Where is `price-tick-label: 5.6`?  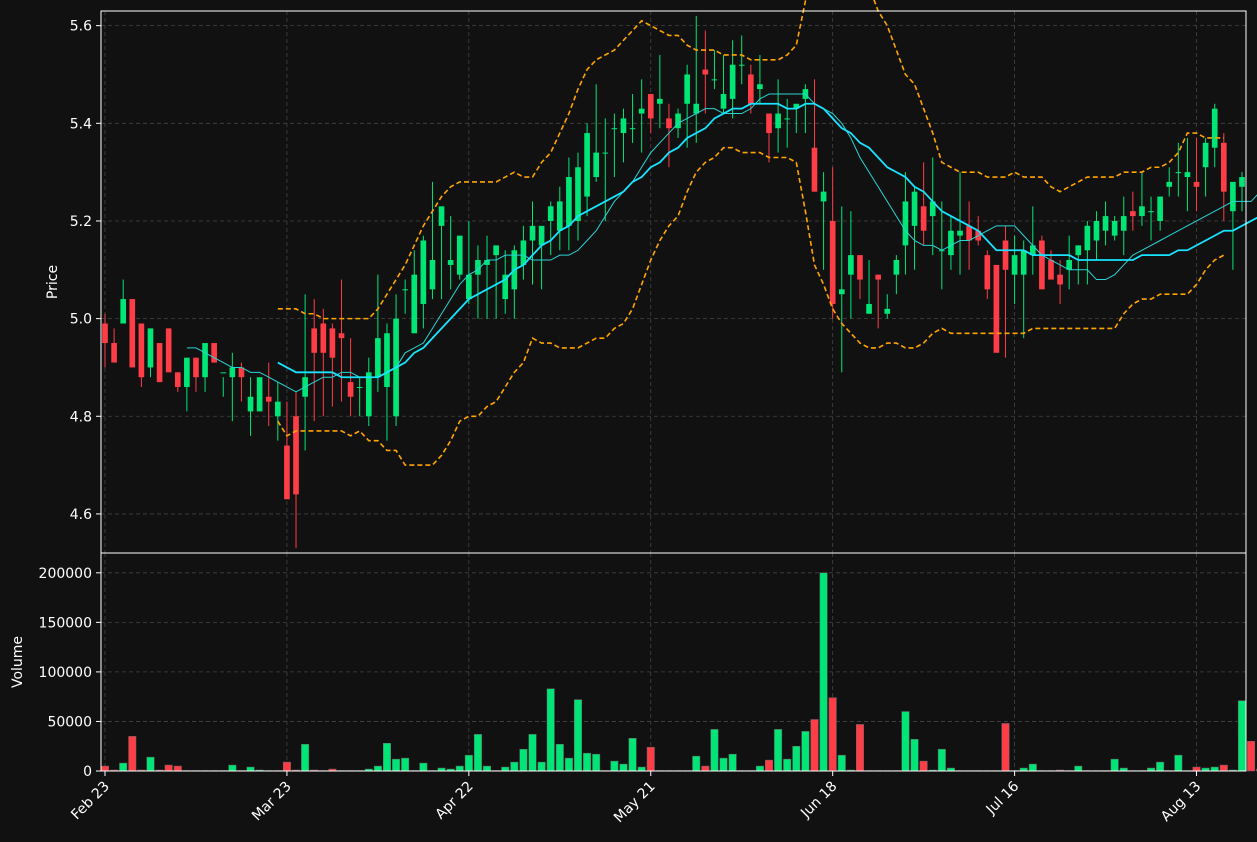 price-tick-label: 5.6 is located at coordinates (81, 27).